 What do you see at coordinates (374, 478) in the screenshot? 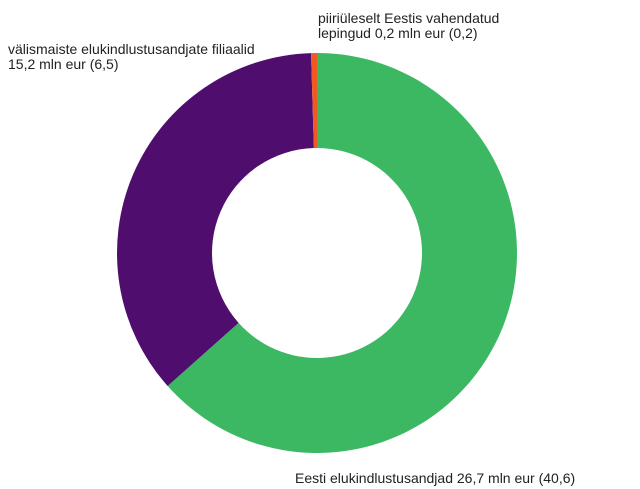
I see `category-label: Eesti elukindlustusandjad` at bounding box center [374, 478].